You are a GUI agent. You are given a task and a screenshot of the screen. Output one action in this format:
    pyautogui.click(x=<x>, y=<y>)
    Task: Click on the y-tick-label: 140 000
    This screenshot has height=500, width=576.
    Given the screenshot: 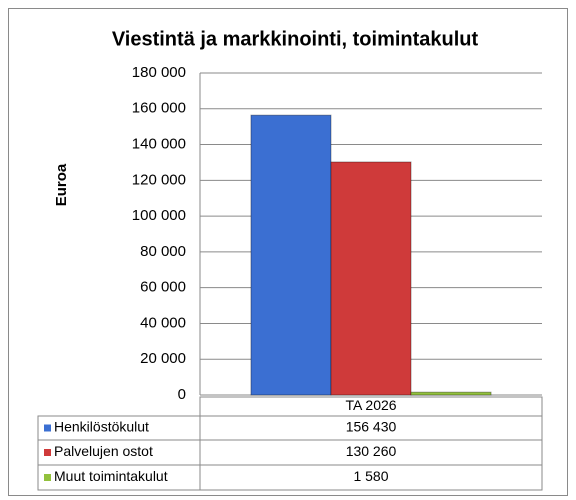 What is the action you would take?
    pyautogui.click(x=159, y=144)
    